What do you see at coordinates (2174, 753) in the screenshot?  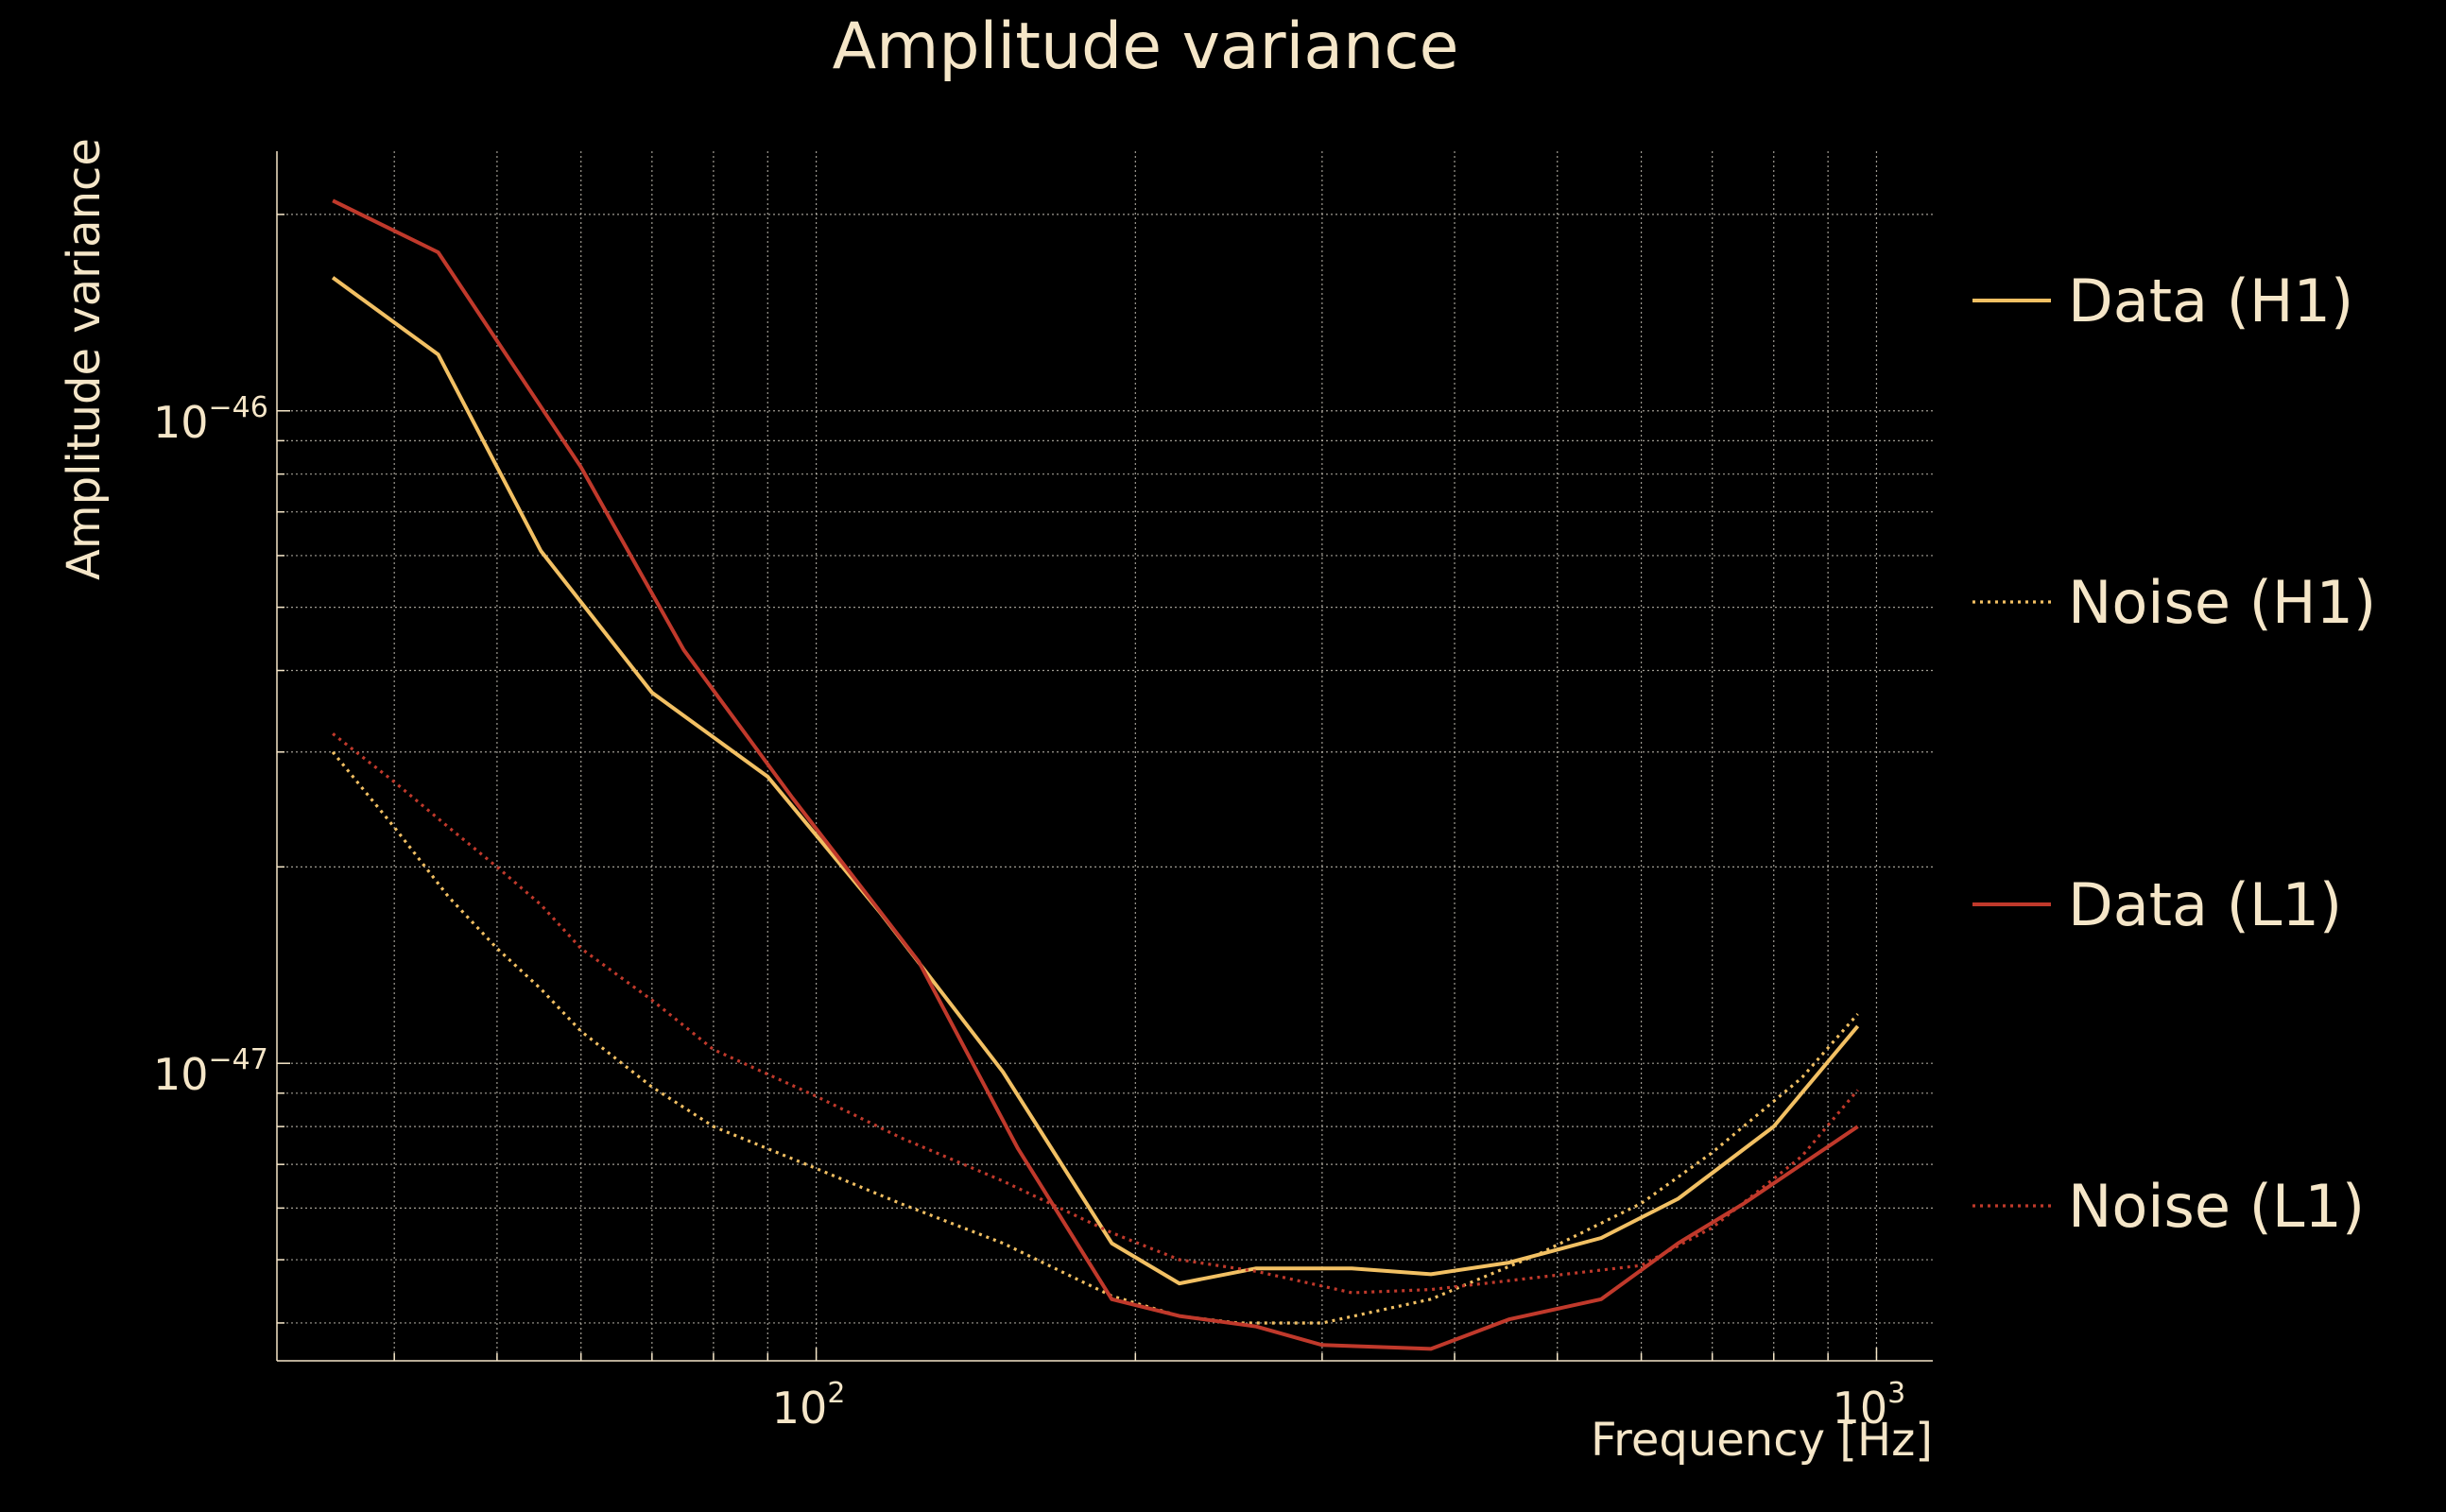 I see `legend: Data (H1) Noise (H1) Data (L1) Noise (L1)` at bounding box center [2174, 753].